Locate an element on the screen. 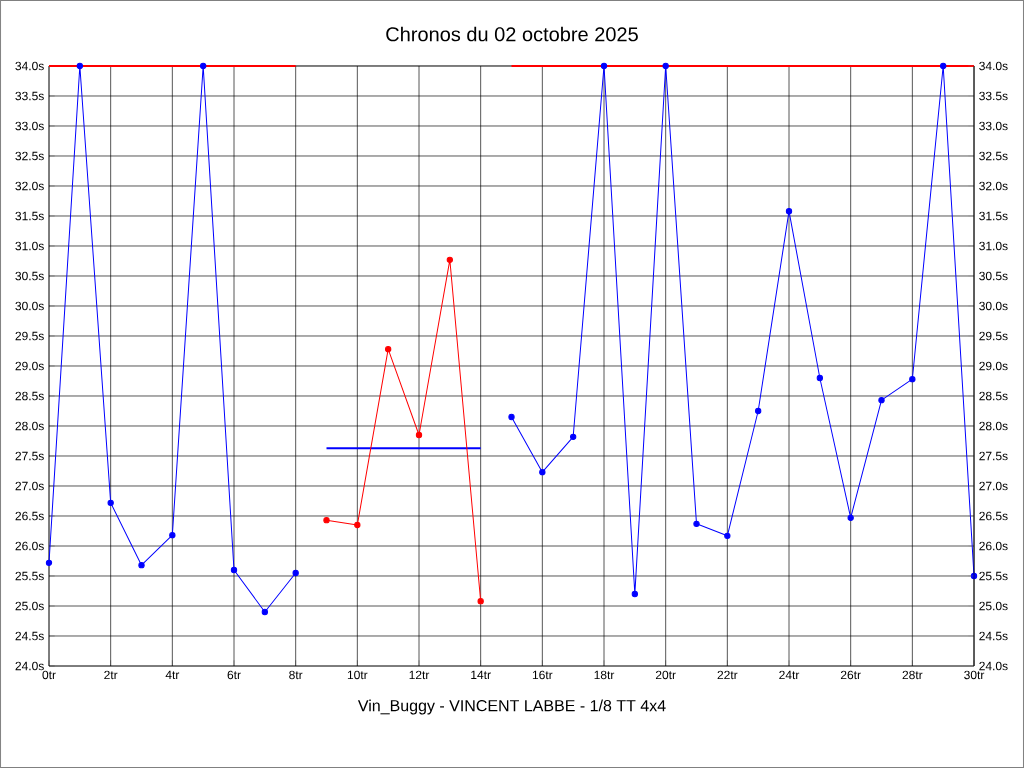 This screenshot has width=1024, height=768. x-tick-label: 6tr is located at coordinates (234, 675).